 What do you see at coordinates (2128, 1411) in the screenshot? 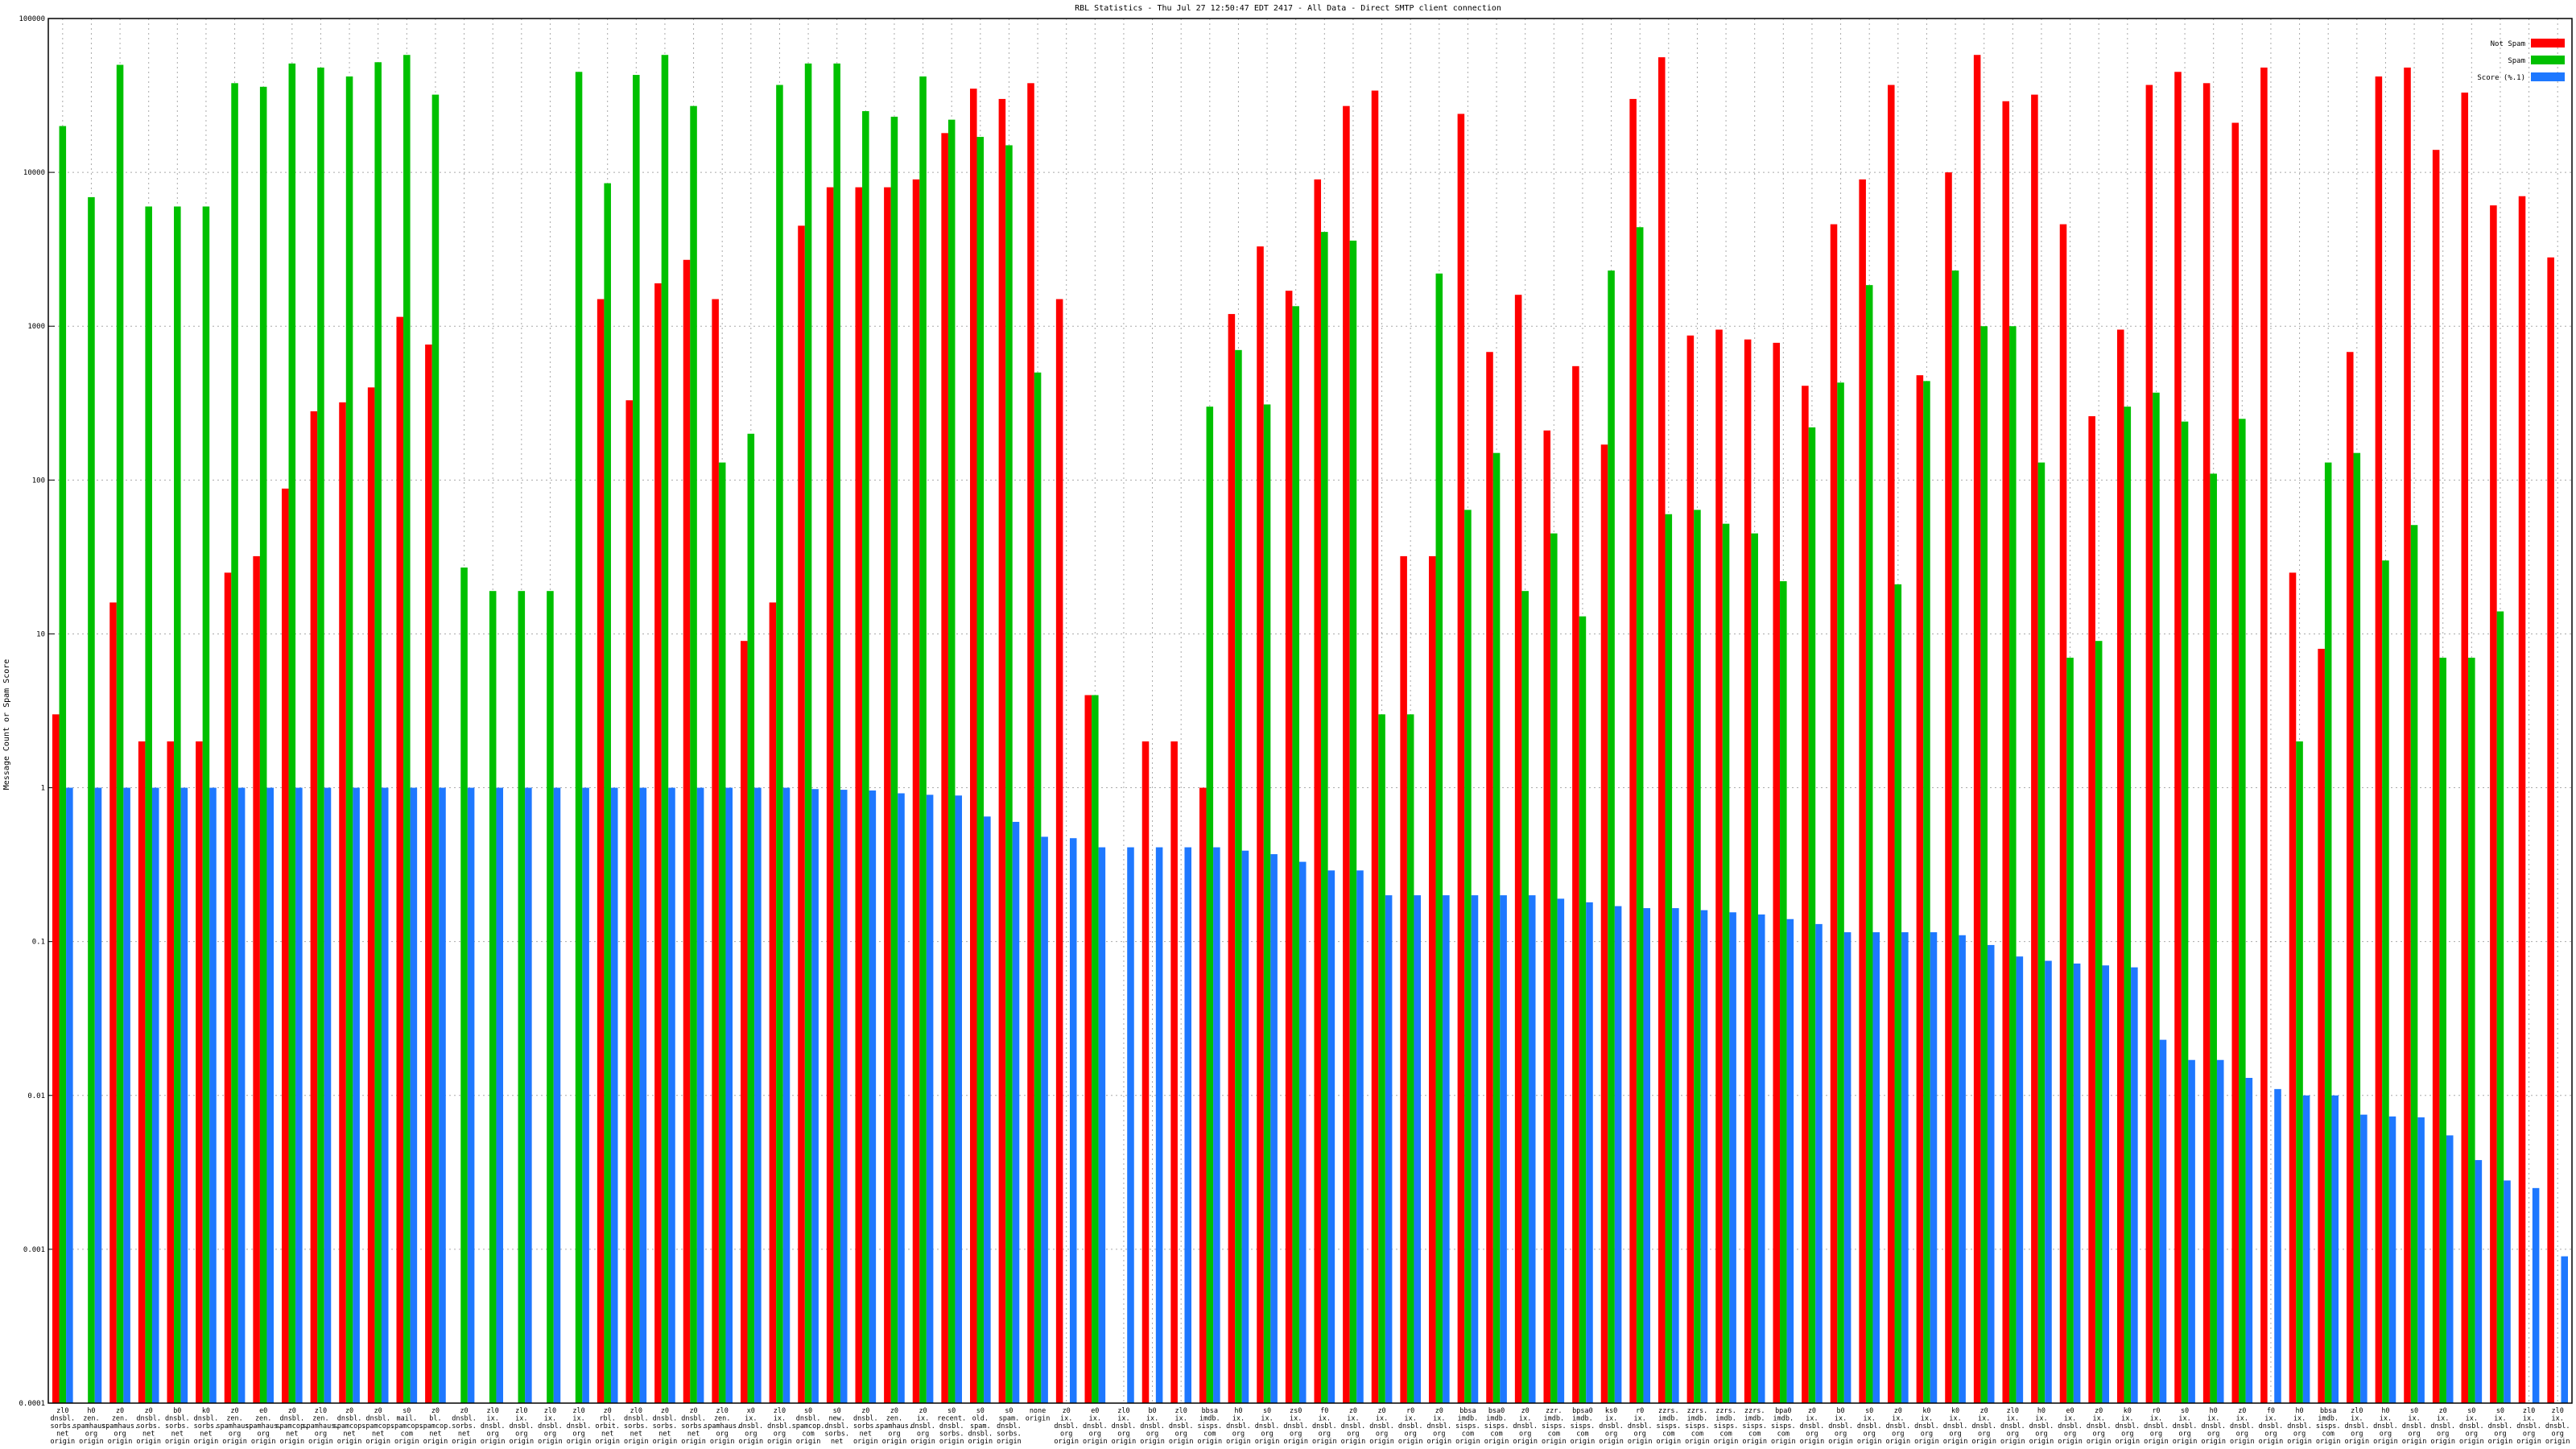
I see `x-tick-label-line: k0` at bounding box center [2128, 1411].